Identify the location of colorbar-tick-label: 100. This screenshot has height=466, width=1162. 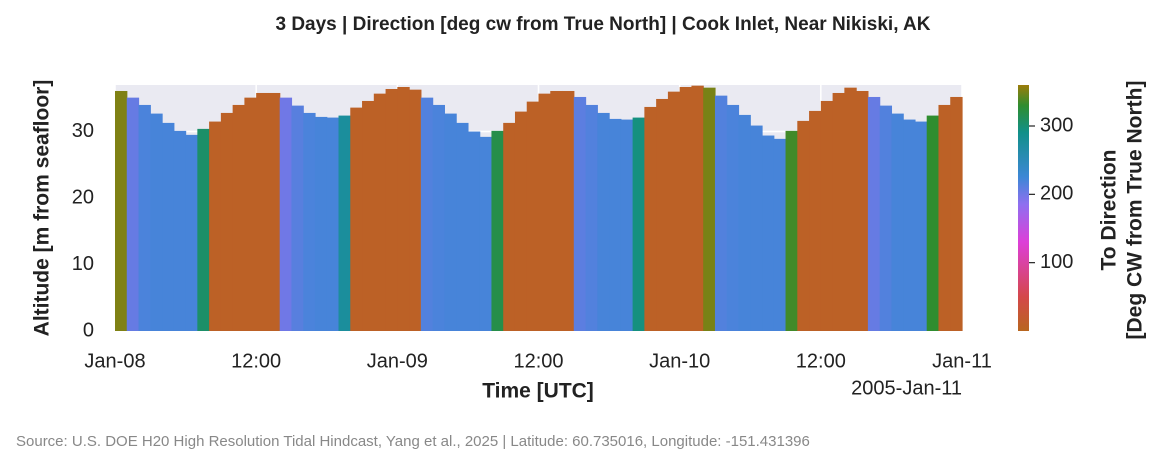
(1056, 262).